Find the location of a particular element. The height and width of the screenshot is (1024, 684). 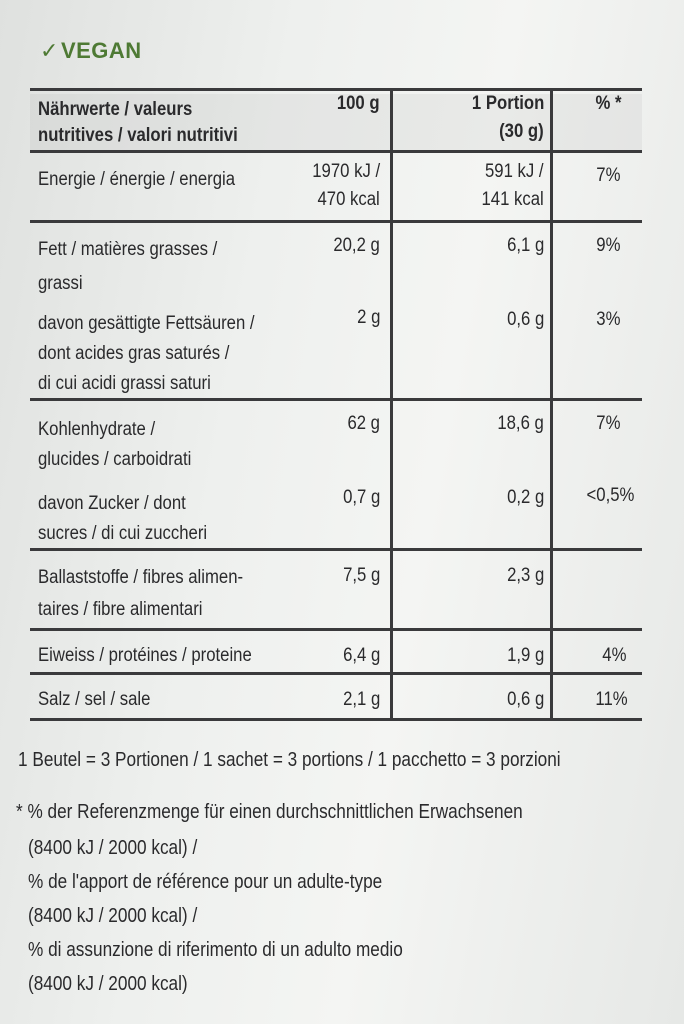

row-energy-portion-kj: 591 kJ / is located at coordinates (514, 171).